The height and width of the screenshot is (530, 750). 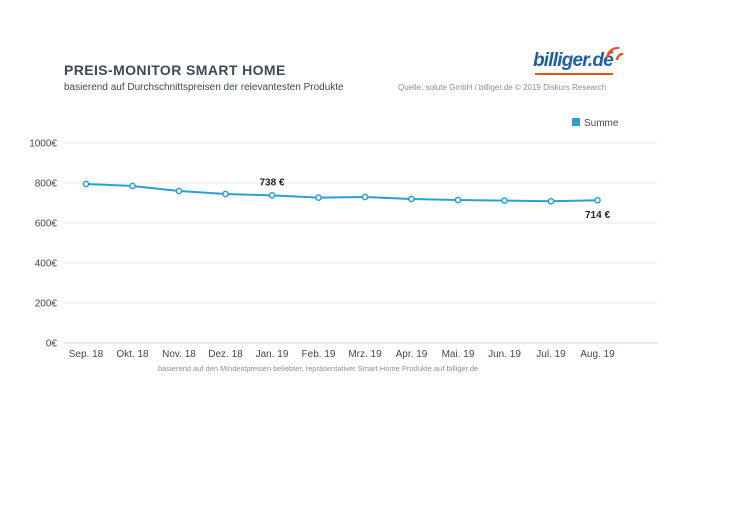 What do you see at coordinates (504, 354) in the screenshot?
I see `x-tick-label: Jun. 19` at bounding box center [504, 354].